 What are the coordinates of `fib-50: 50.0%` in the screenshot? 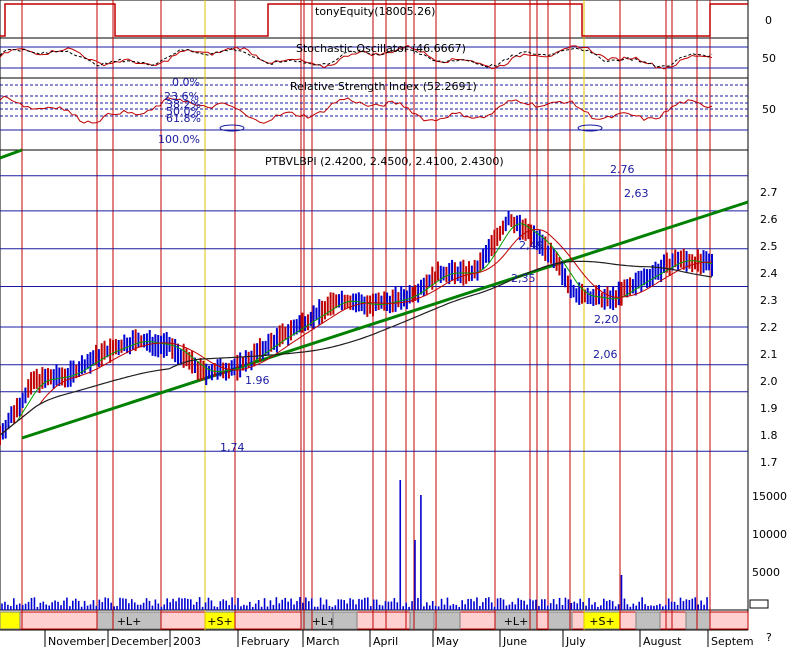 It's located at (183, 111).